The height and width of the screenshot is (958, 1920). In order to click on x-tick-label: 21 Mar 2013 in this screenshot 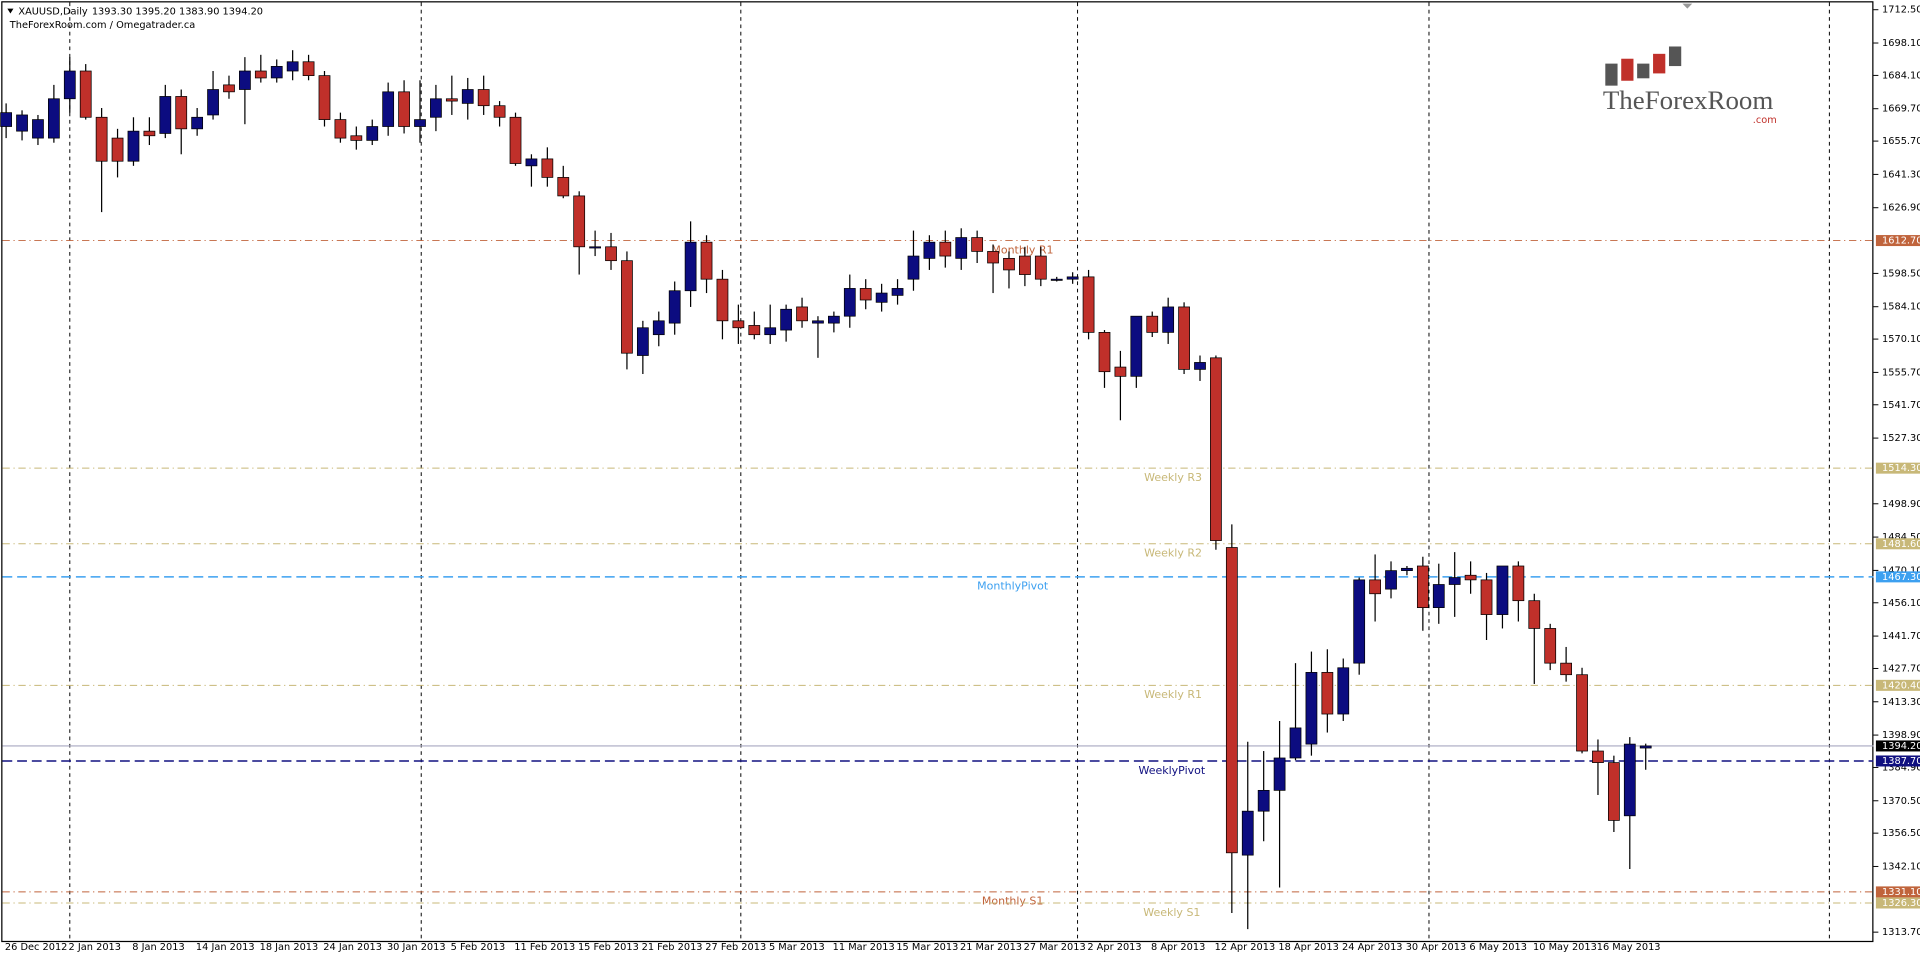, I will do `click(991, 947)`.